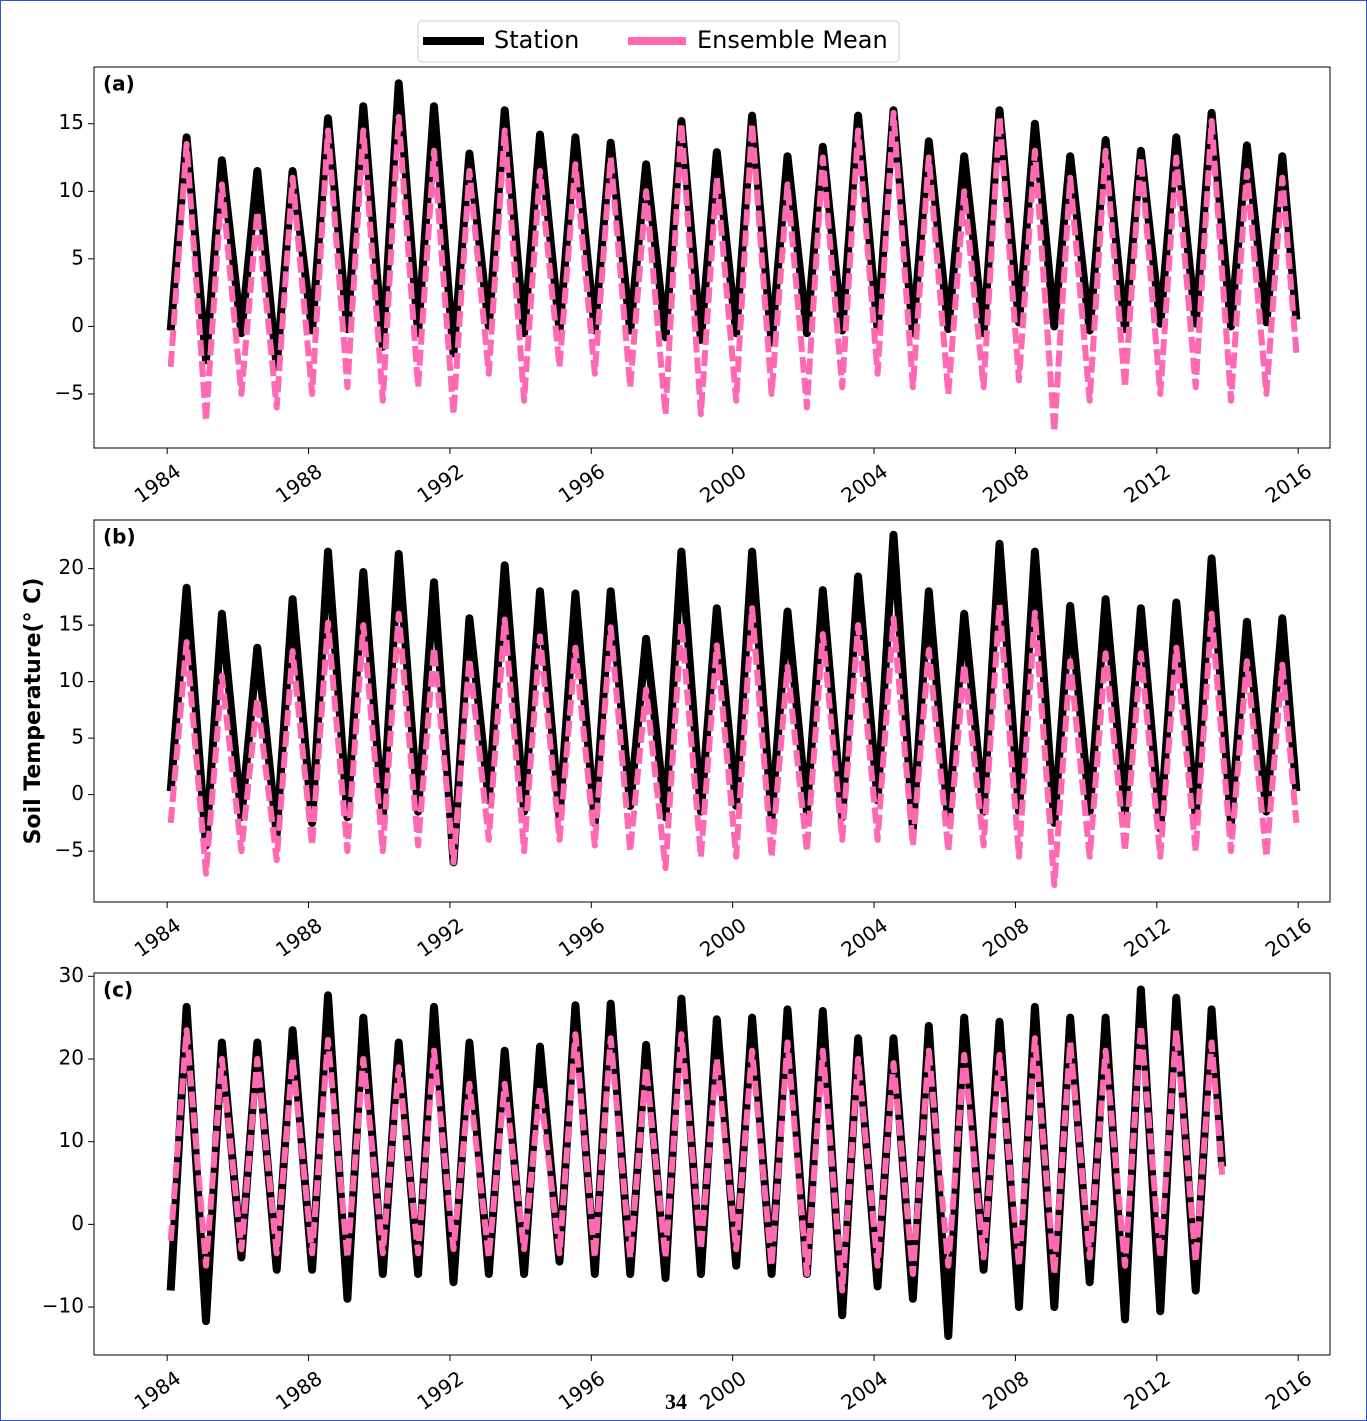  I want to click on panel-label: (c), so click(118, 990).